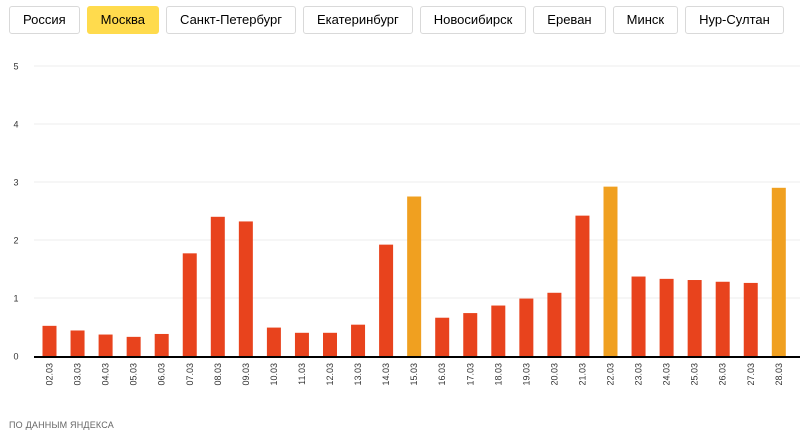  Describe the element at coordinates (386, 374) in the screenshot. I see `x-tick-label: 14.03` at that location.